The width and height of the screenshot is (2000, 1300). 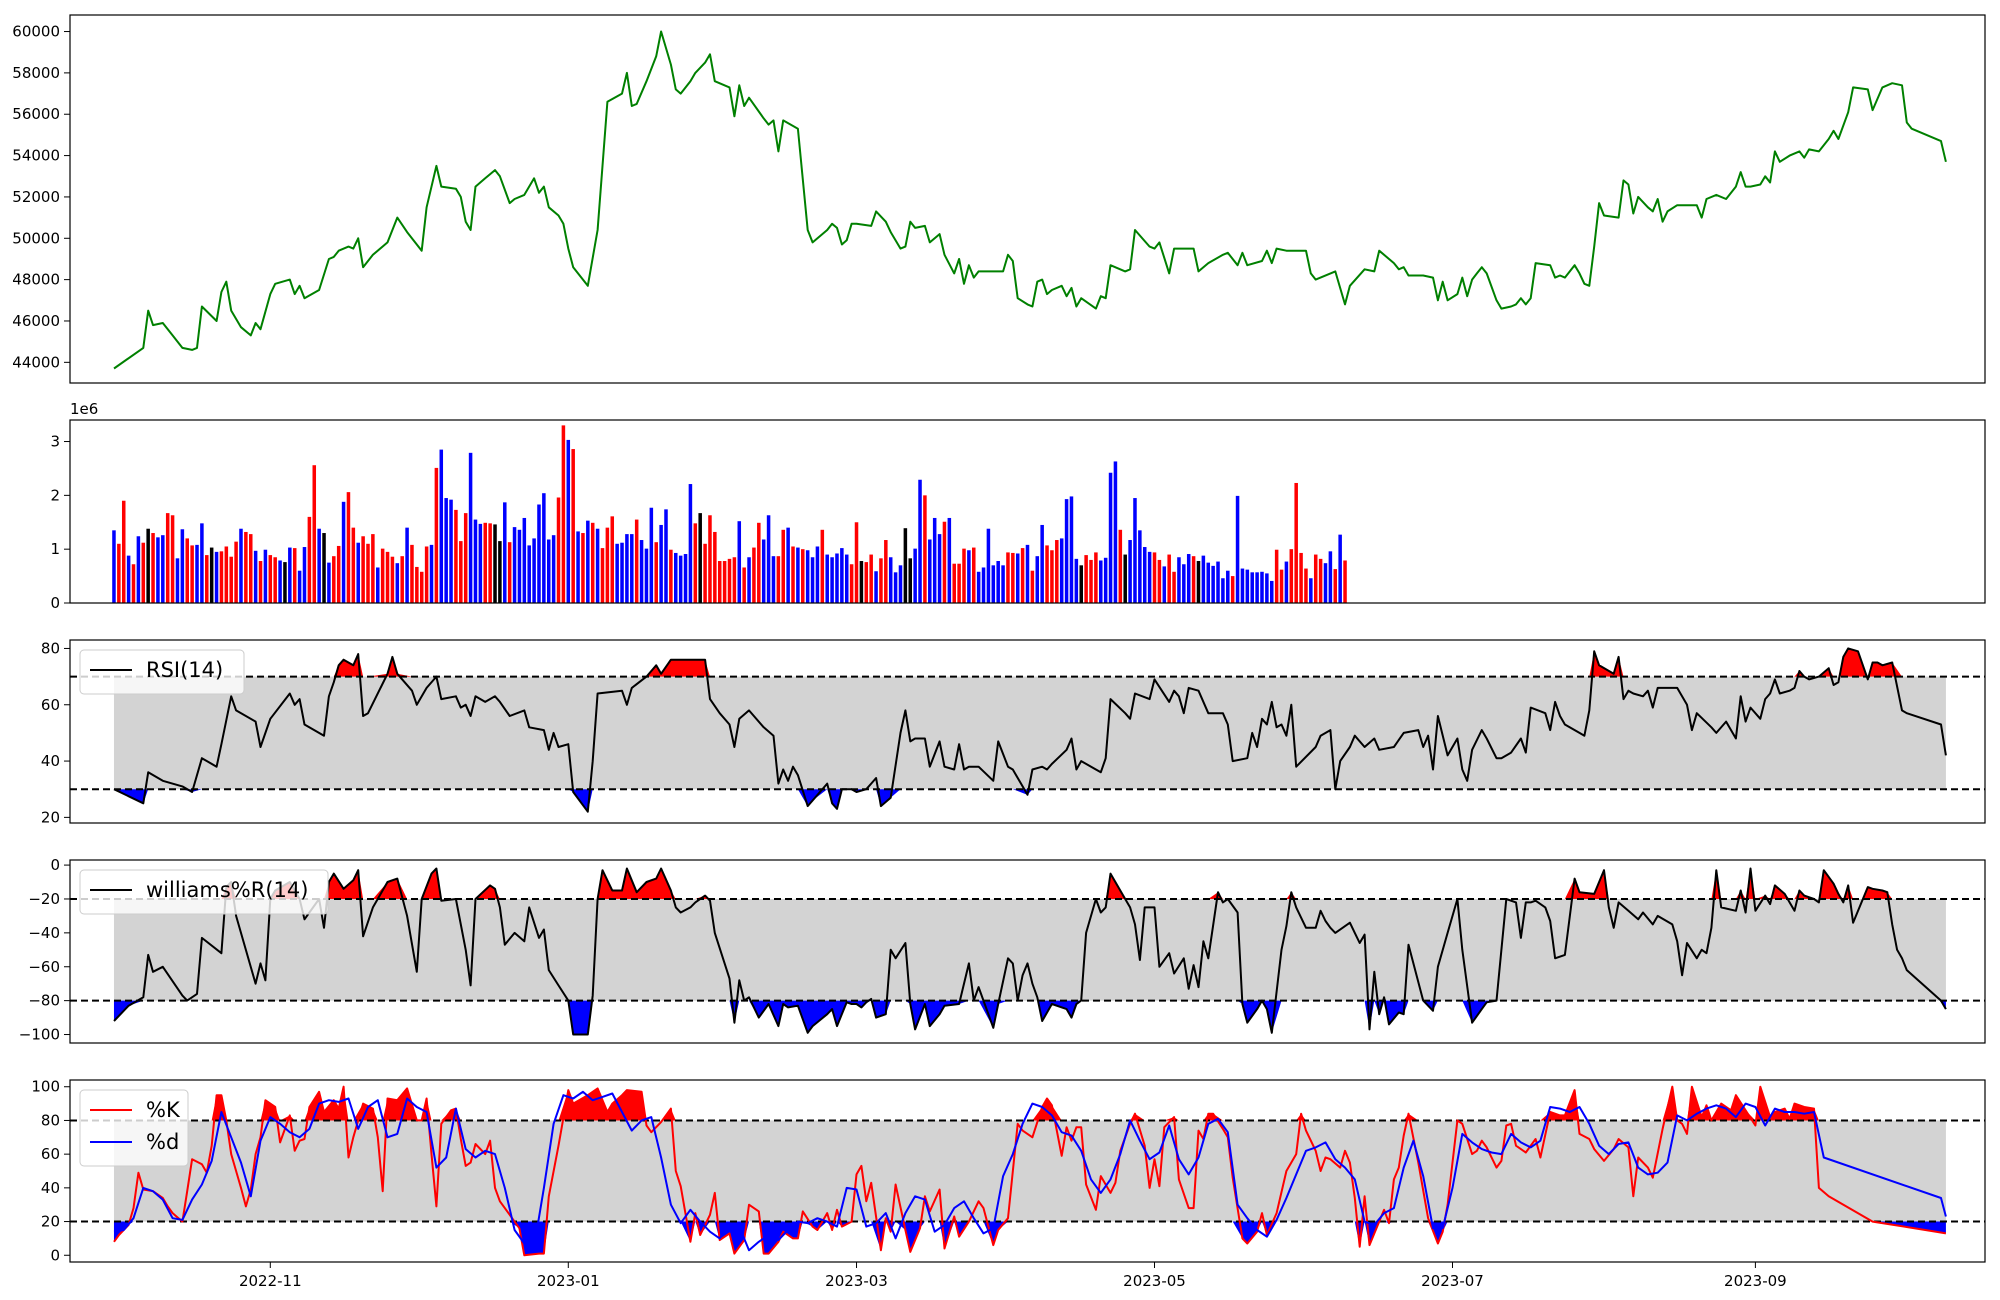 What do you see at coordinates (1029, 733) in the screenshot?
I see `threshold-band` at bounding box center [1029, 733].